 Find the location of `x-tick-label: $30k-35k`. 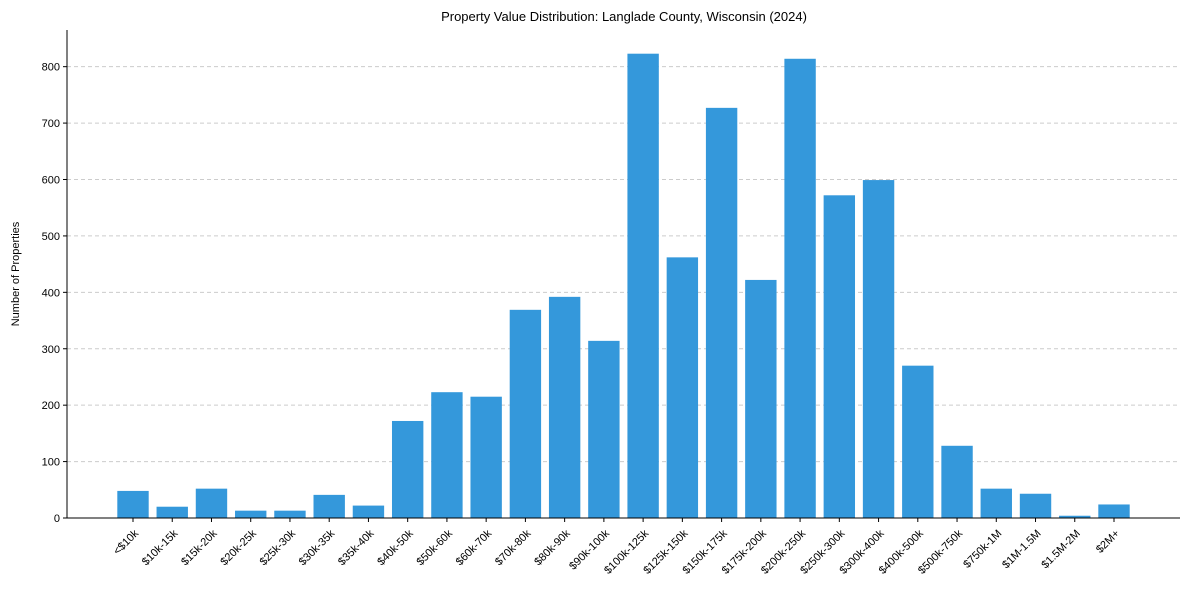

x-tick-label: $30k-35k is located at coordinates (317, 547).